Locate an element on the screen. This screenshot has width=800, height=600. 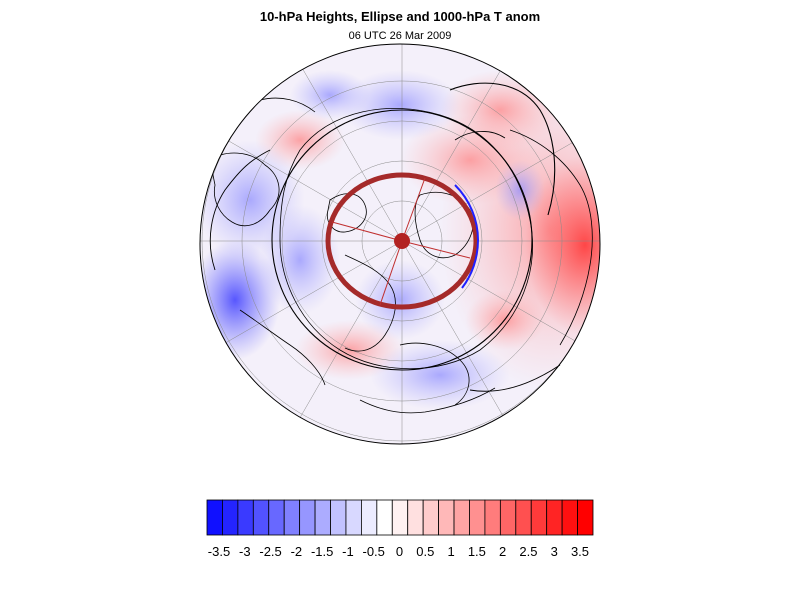
colorbar-tick-label: -1 is located at coordinates (348, 551).